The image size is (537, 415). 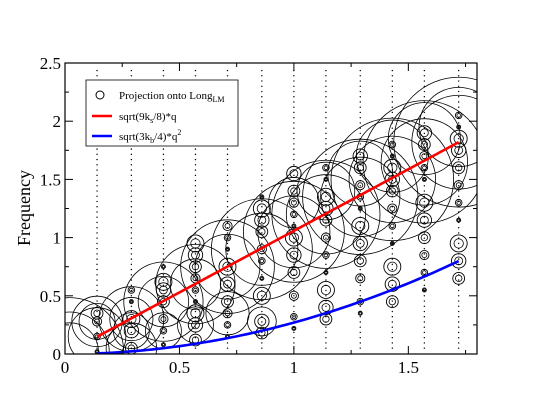 I want to click on y-tick-label: 0, so click(x=57, y=354).